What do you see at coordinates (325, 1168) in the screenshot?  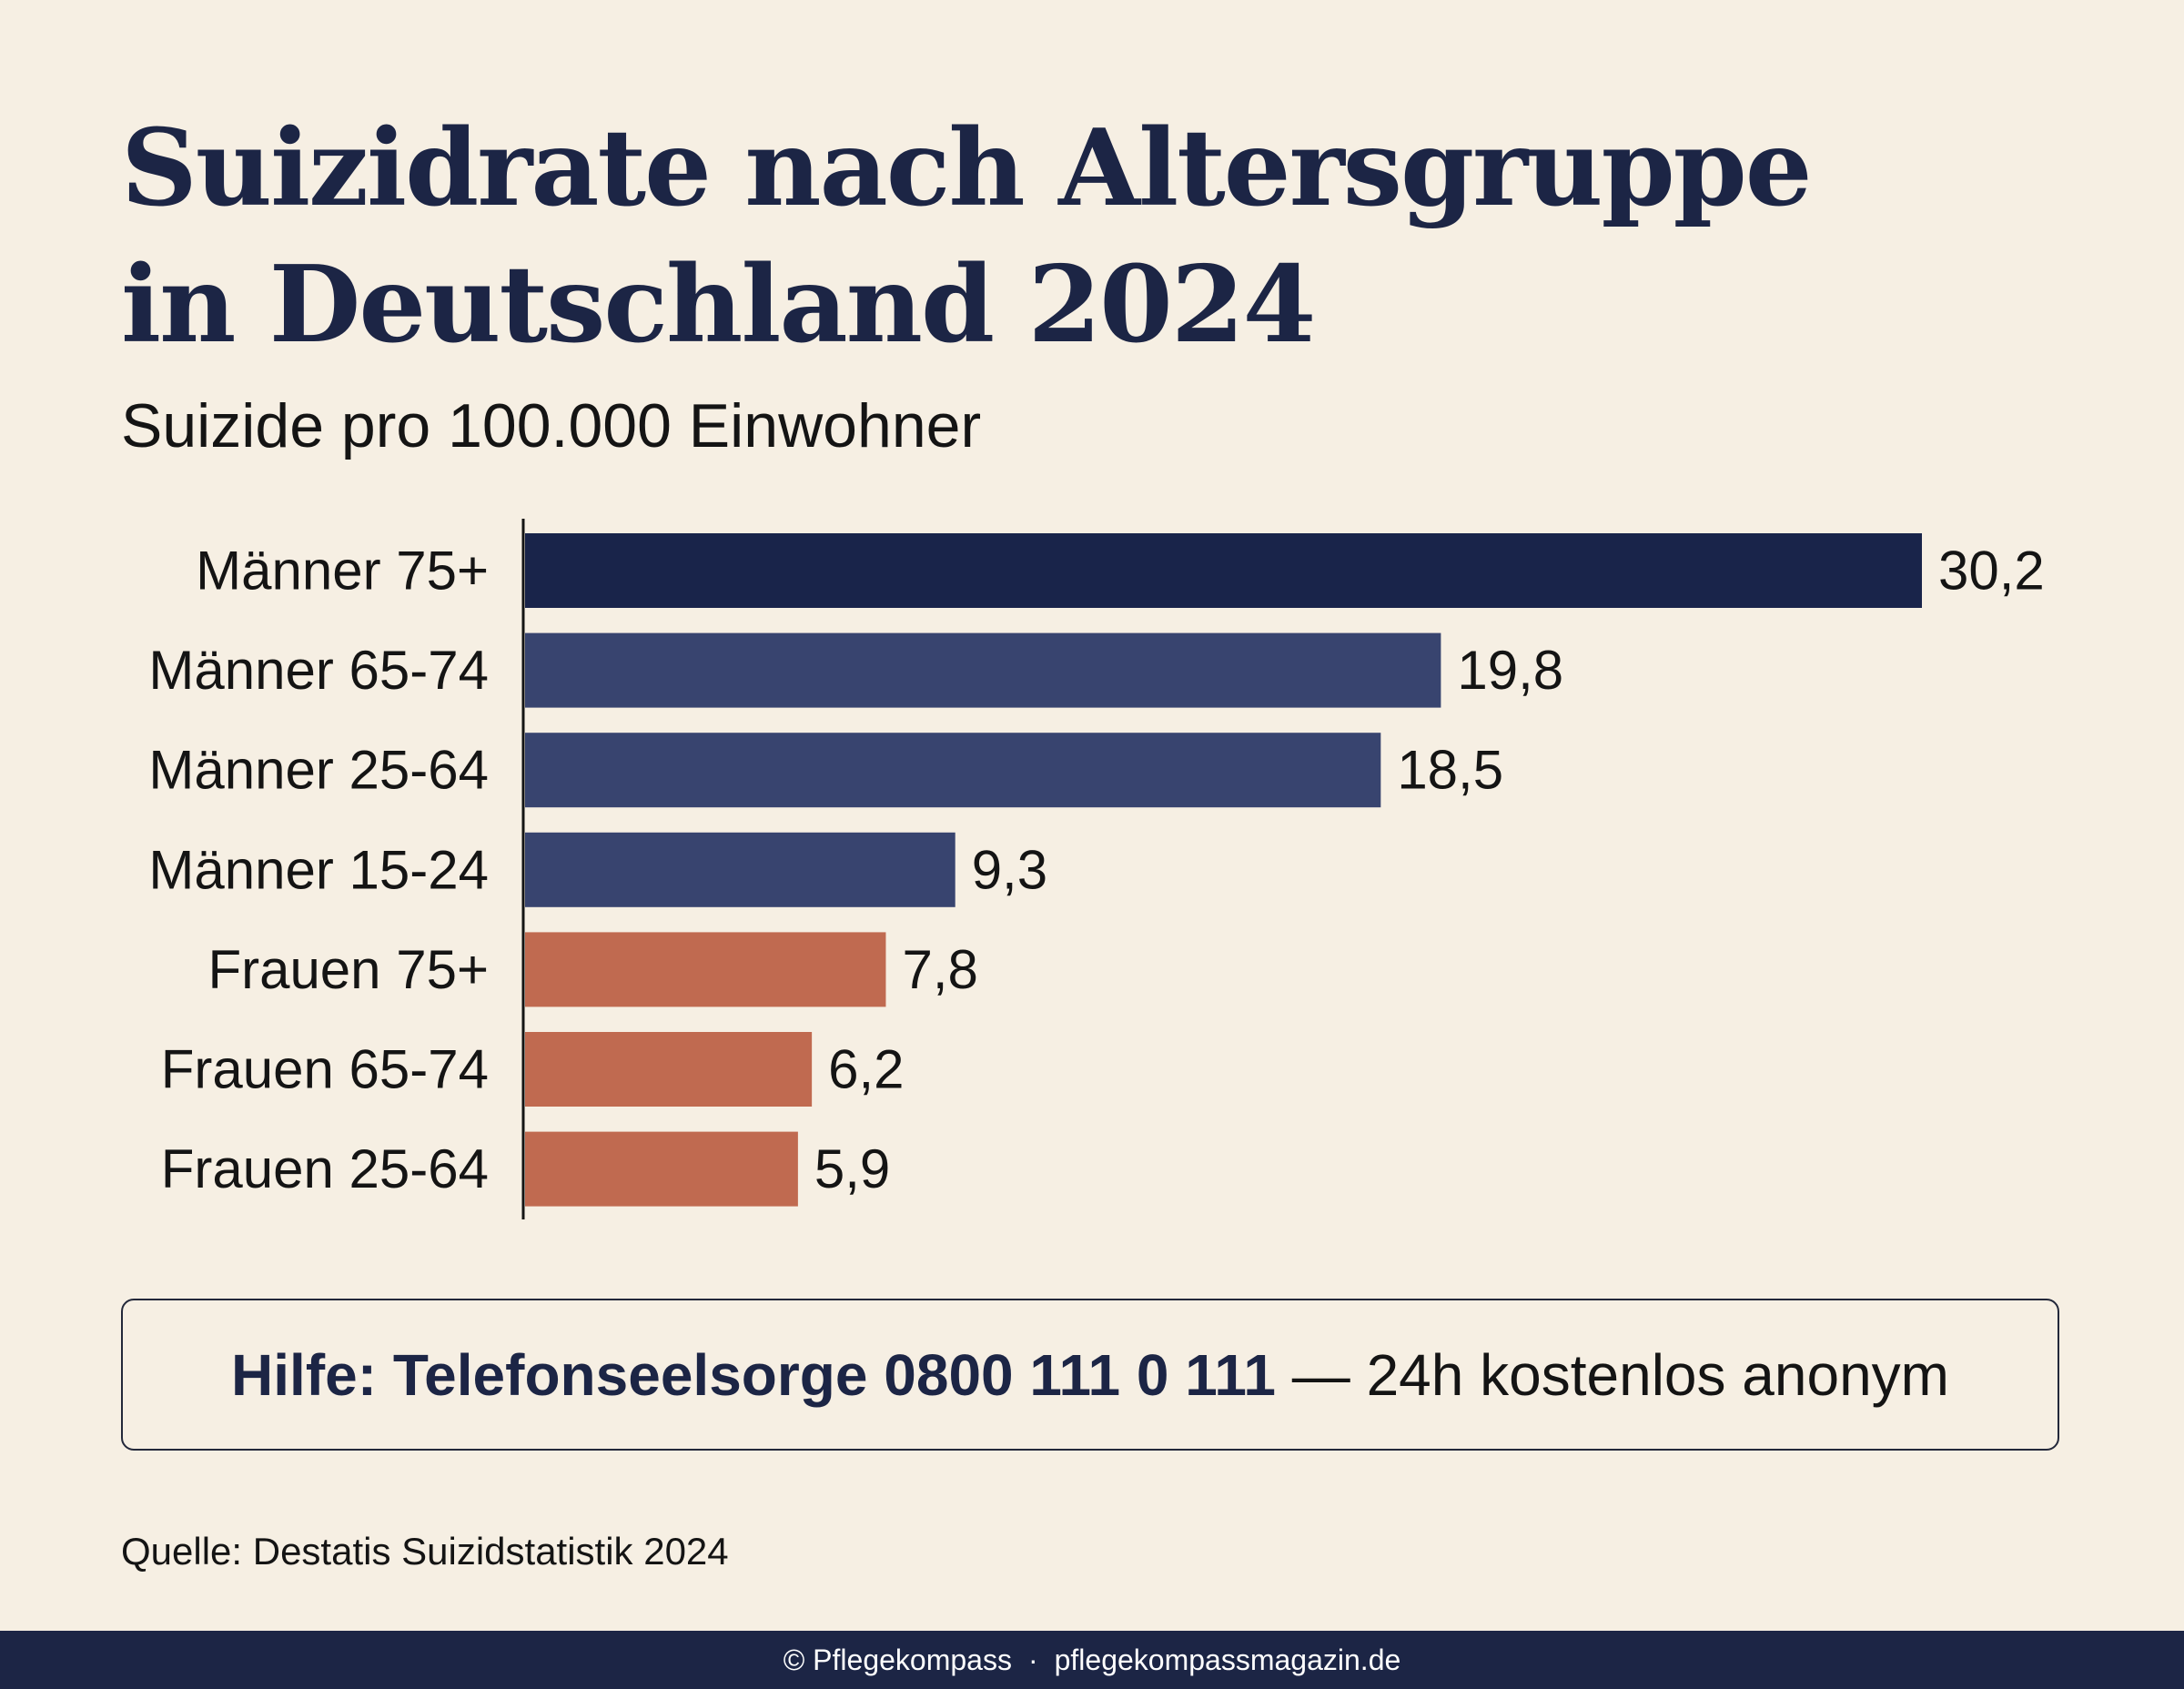 I see `category-label: Frauen 25-64` at bounding box center [325, 1168].